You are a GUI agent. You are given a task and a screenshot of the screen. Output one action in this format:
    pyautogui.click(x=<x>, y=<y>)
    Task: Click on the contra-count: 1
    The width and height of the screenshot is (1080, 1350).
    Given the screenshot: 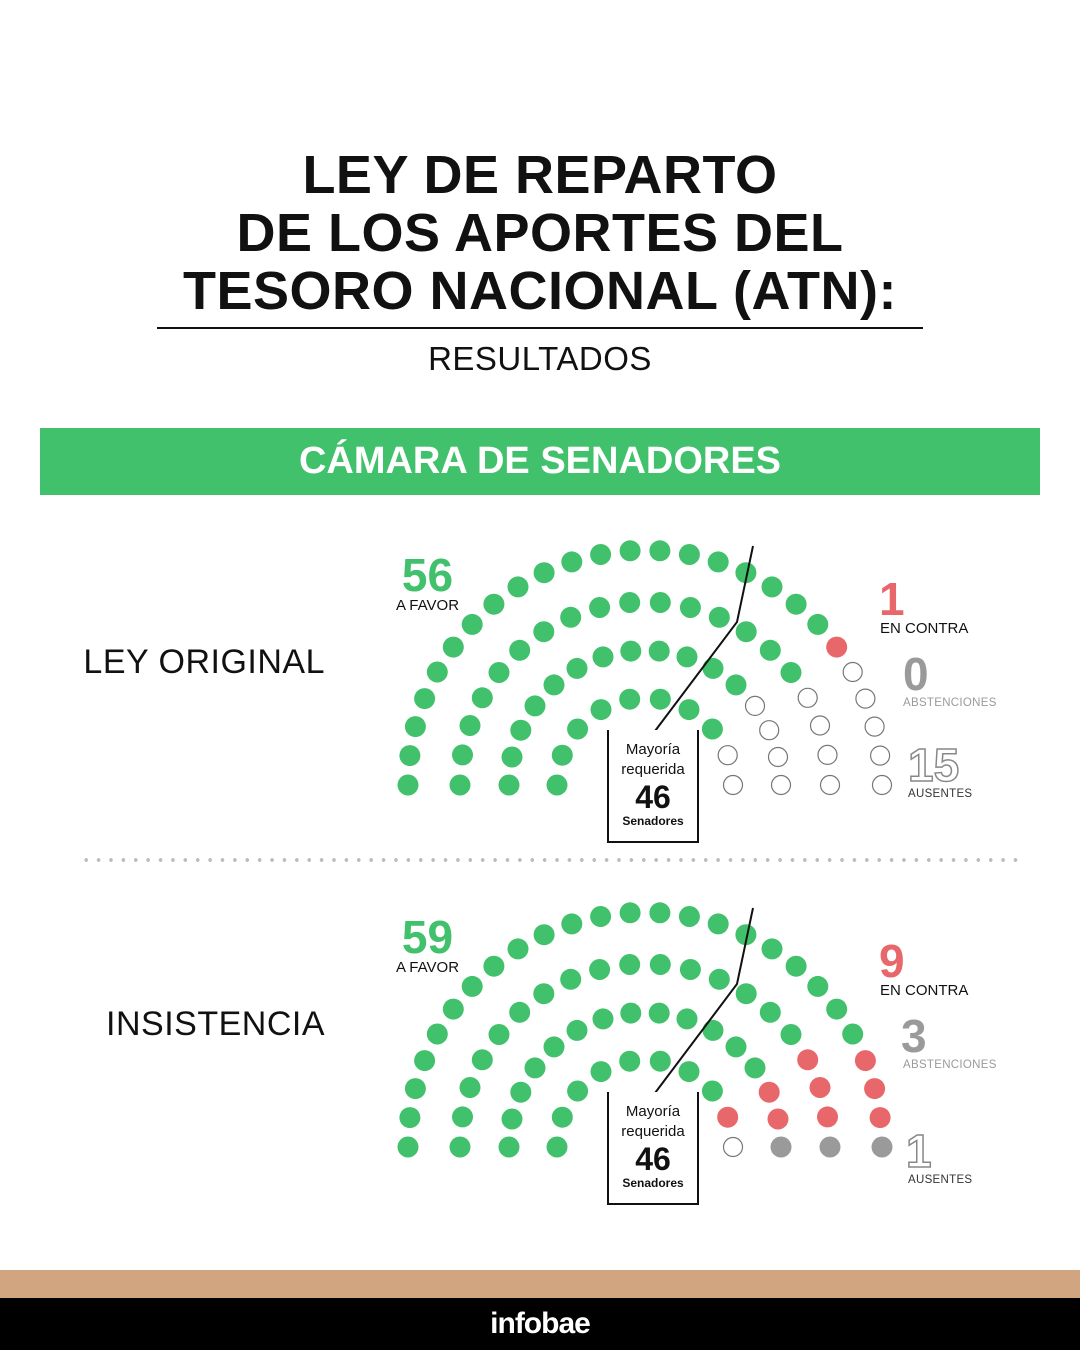 What is the action you would take?
    pyautogui.click(x=892, y=599)
    